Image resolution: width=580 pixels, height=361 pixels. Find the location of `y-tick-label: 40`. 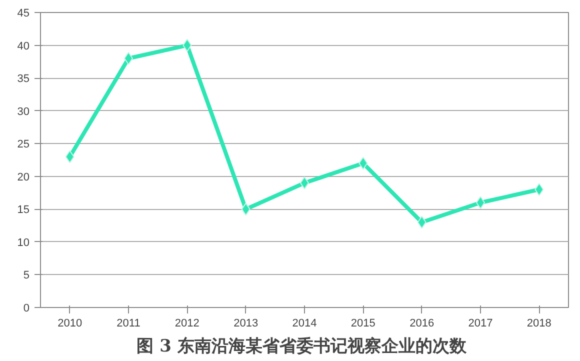

y-tick-label: 40 is located at coordinates (23, 46).